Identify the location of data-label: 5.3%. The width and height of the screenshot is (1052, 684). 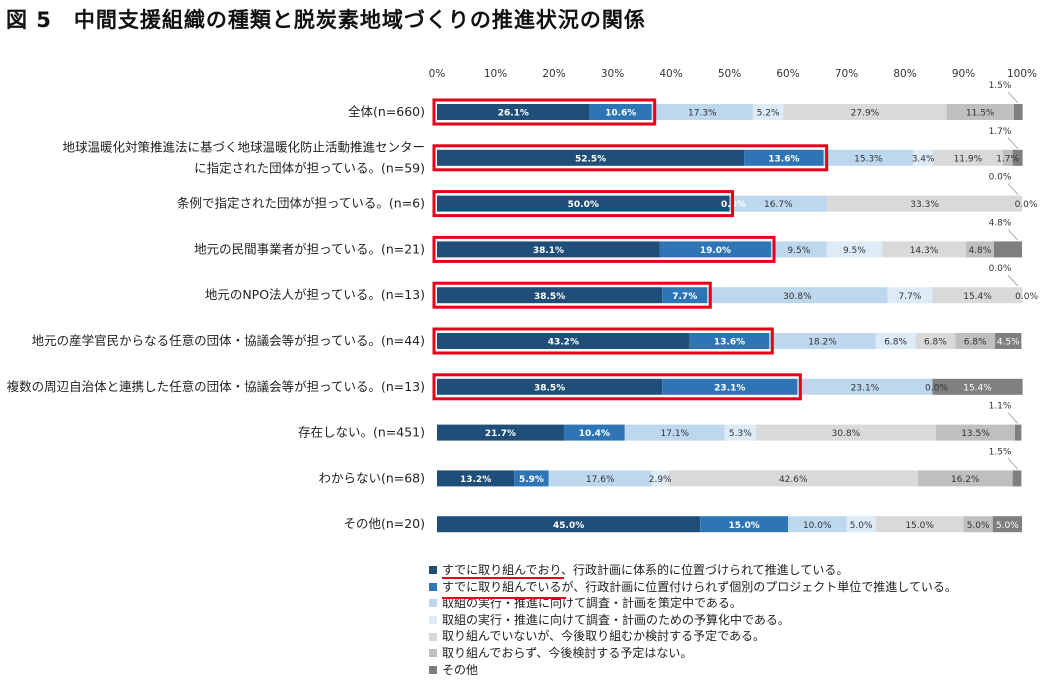
(740, 434).